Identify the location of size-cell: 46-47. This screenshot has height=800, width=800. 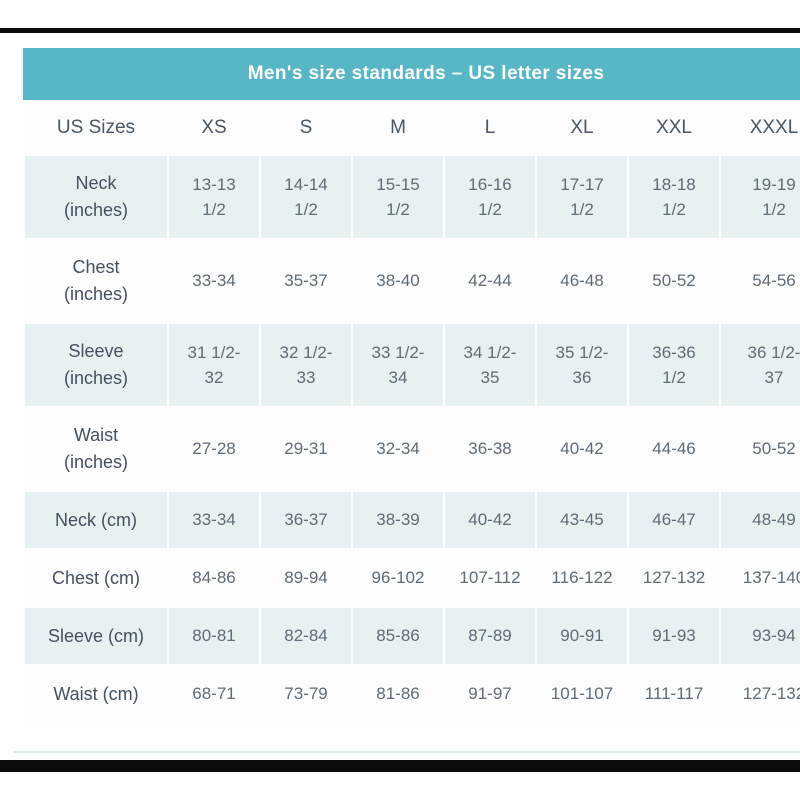
(674, 520).